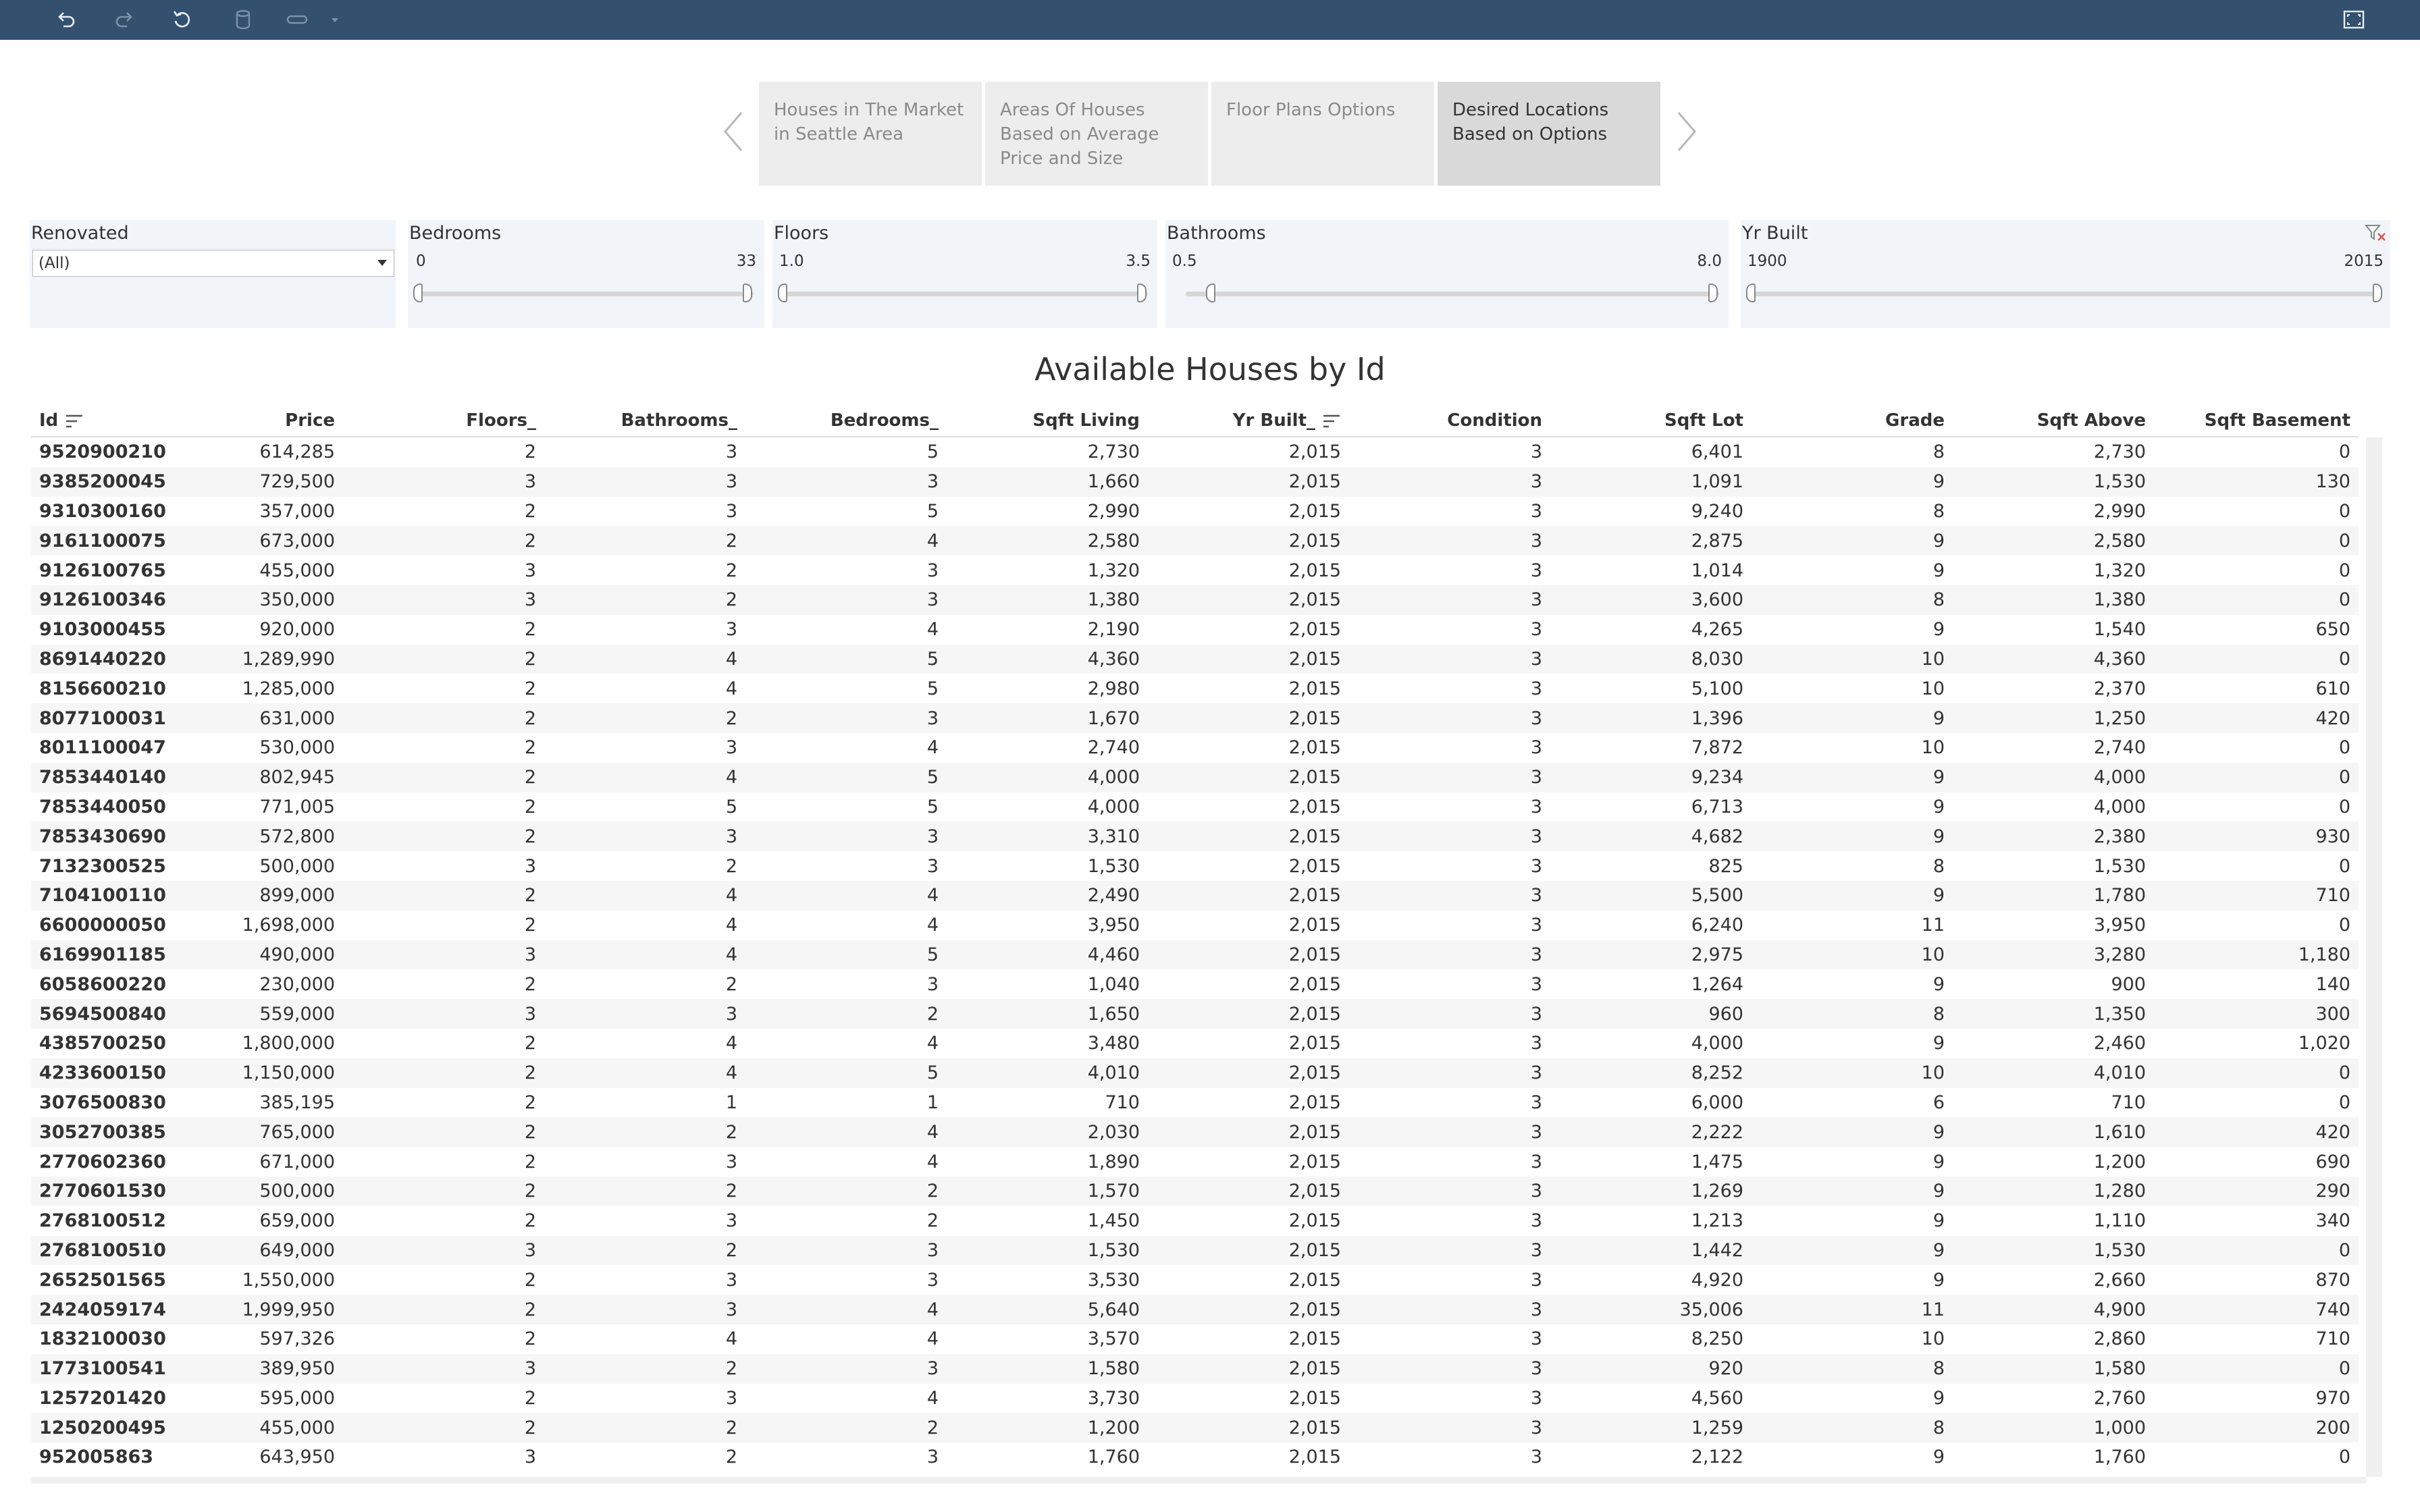 This screenshot has height=1512, width=2420. I want to click on column-header-grade: Grade, so click(1852, 421).